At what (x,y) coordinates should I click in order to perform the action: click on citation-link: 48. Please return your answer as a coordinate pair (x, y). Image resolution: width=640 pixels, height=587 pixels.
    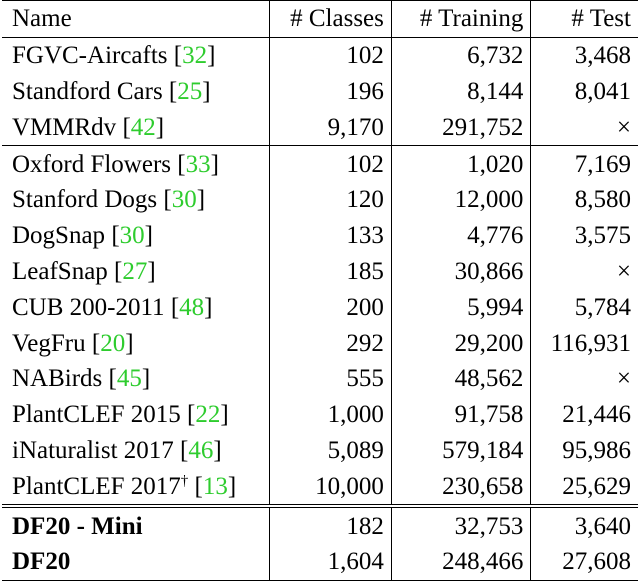
    Looking at the image, I should click on (192, 307).